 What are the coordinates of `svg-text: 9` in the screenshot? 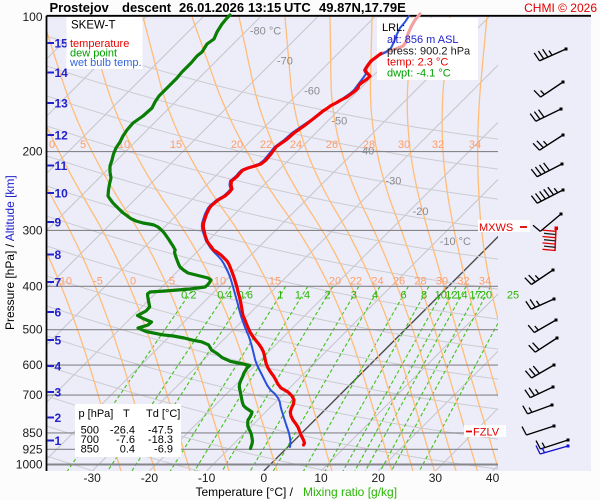 It's located at (58, 223).